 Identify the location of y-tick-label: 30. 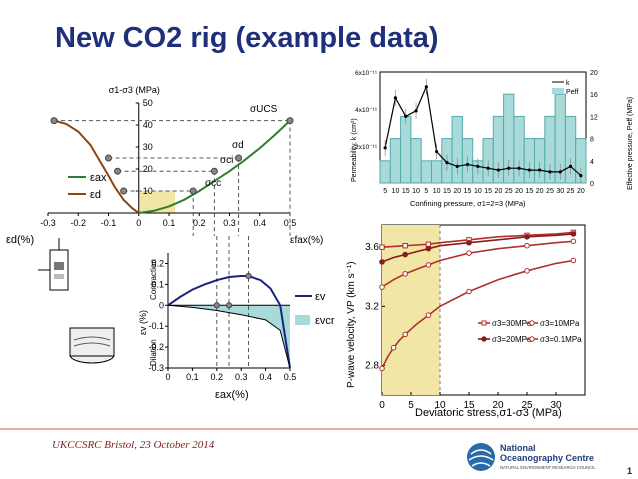
(148, 147).